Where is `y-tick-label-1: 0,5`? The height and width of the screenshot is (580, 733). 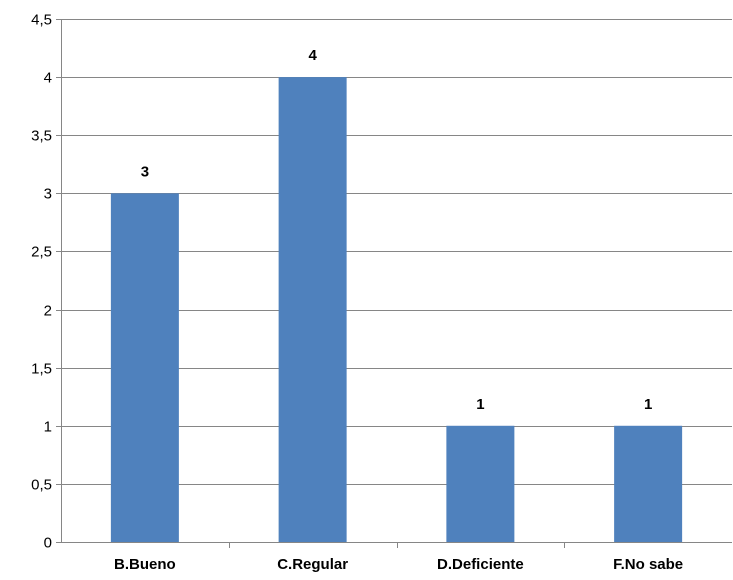 y-tick-label-1: 0,5 is located at coordinates (41, 485).